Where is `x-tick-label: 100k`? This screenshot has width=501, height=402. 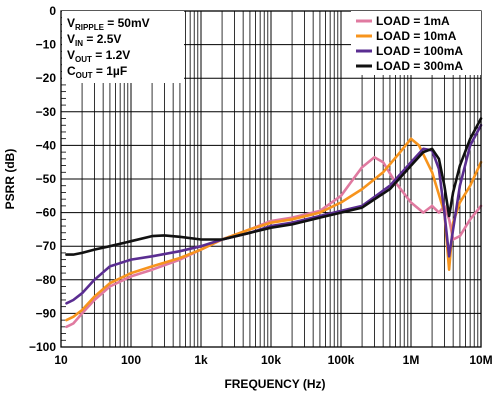
x-tick-label: 100k is located at coordinates (341, 360).